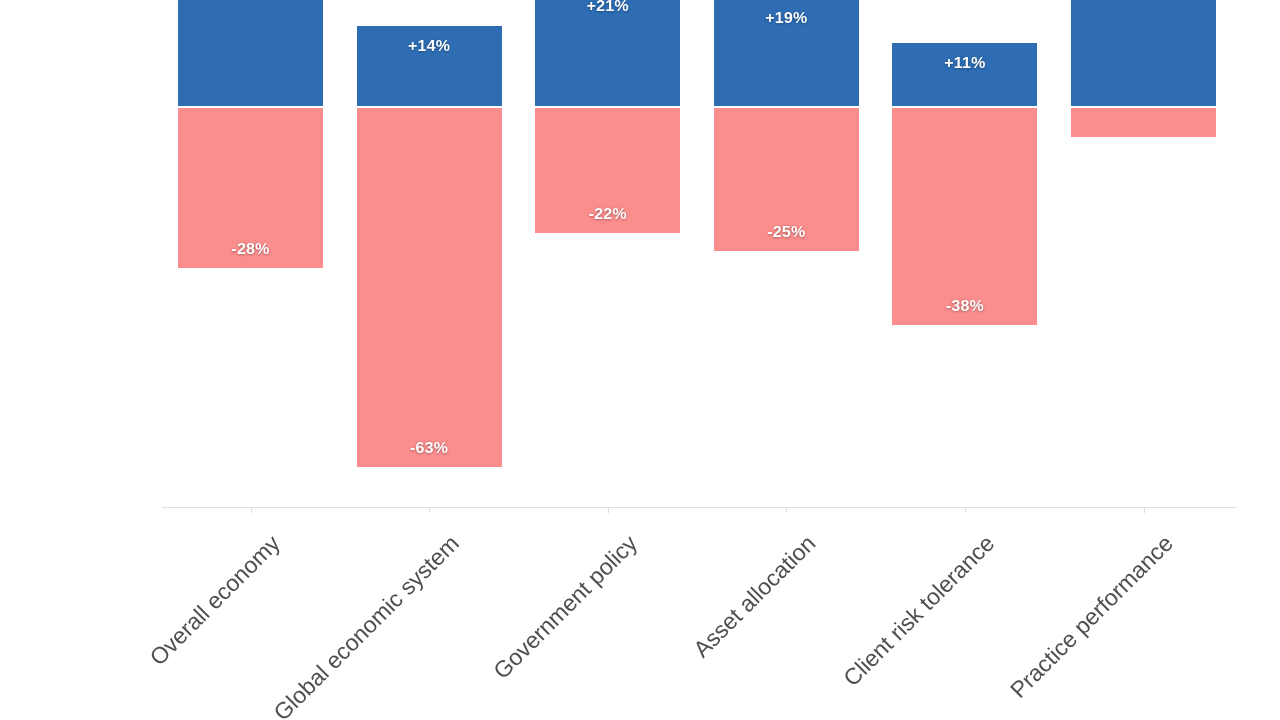  I want to click on value-label-negative: -22%, so click(607, 215).